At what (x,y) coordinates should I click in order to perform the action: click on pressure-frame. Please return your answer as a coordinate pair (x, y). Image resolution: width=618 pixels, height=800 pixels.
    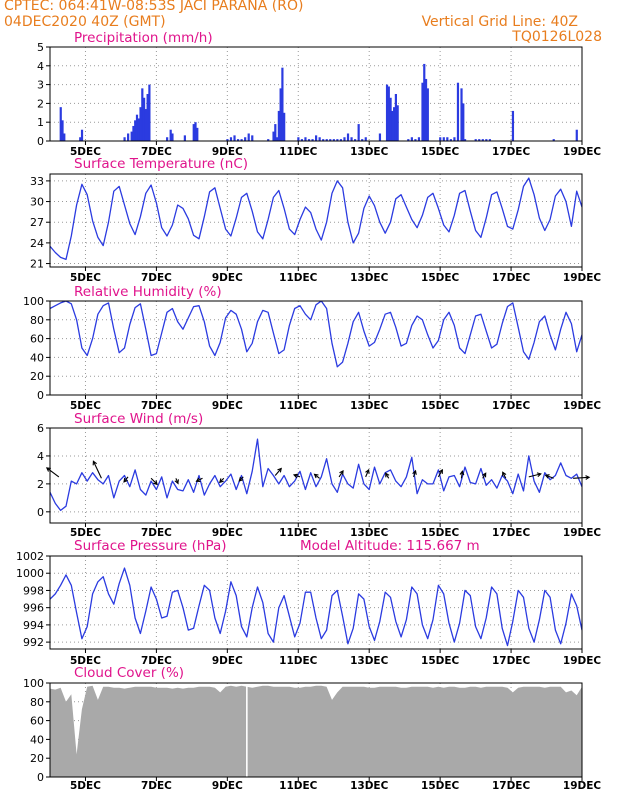
    Looking at the image, I should click on (316, 602).